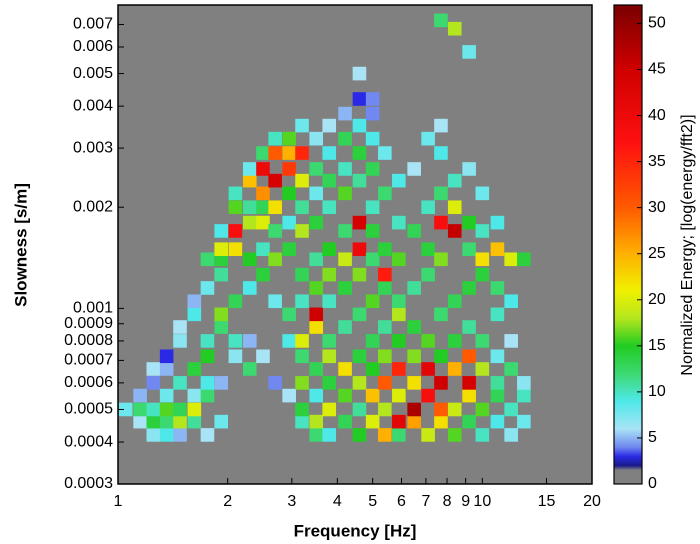  I want to click on x-tick-label: 9, so click(465, 501).